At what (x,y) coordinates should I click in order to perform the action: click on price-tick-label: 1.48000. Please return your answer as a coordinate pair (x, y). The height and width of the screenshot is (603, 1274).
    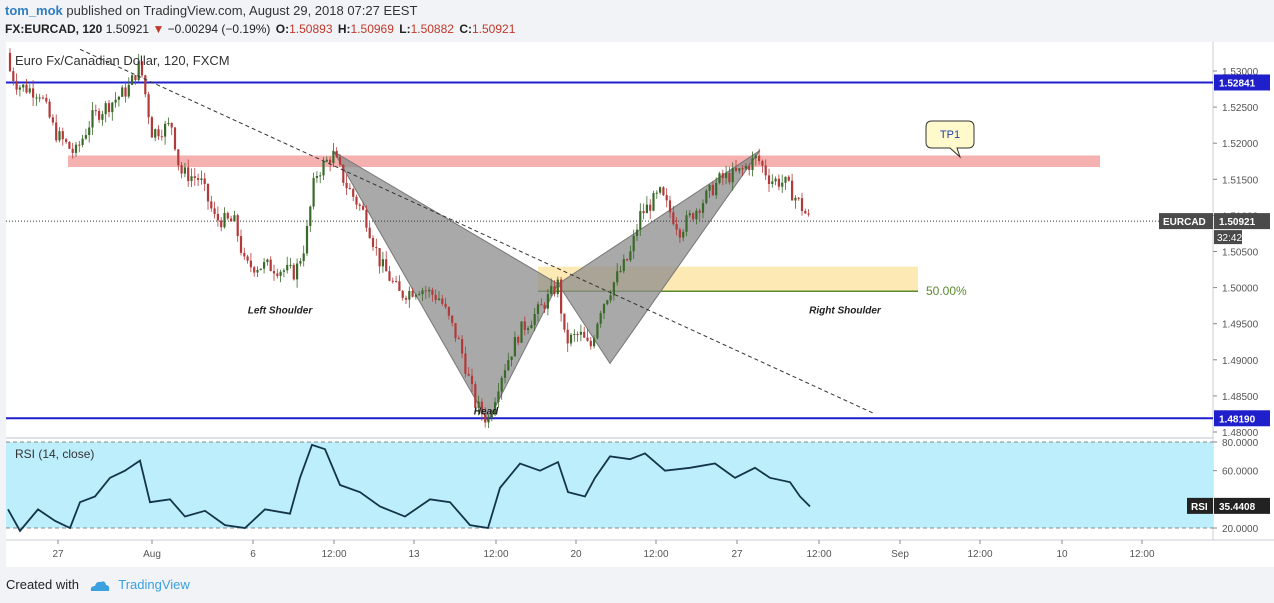
    Looking at the image, I should click on (1240, 433).